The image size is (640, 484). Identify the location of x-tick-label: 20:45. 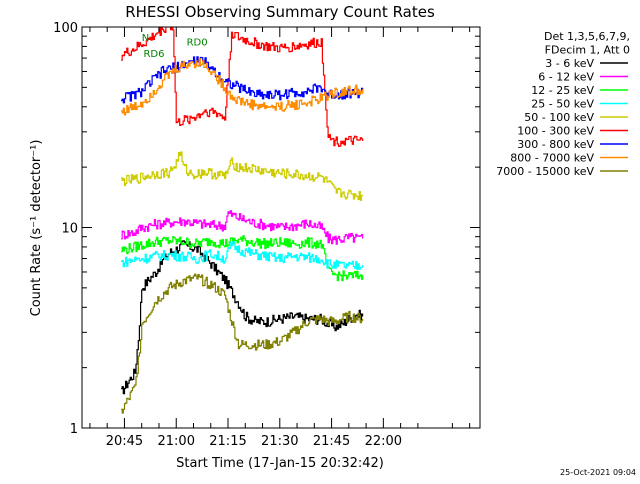
(124, 441).